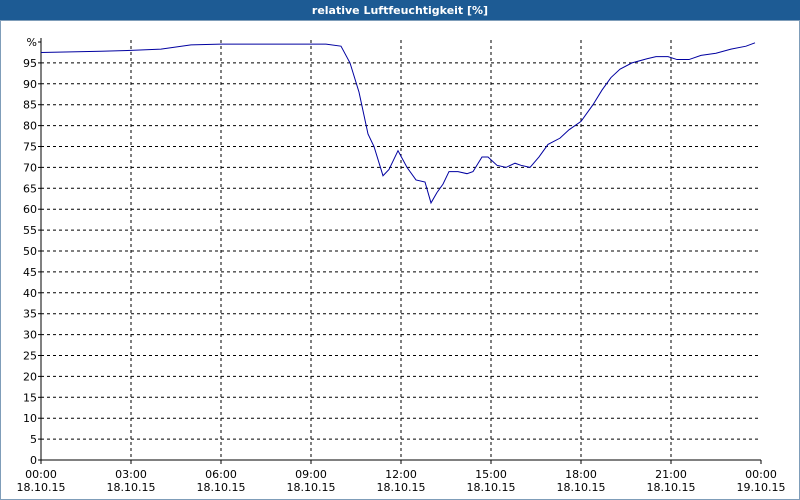  Describe the element at coordinates (30, 230) in the screenshot. I see `y-tick-label: 55` at that location.